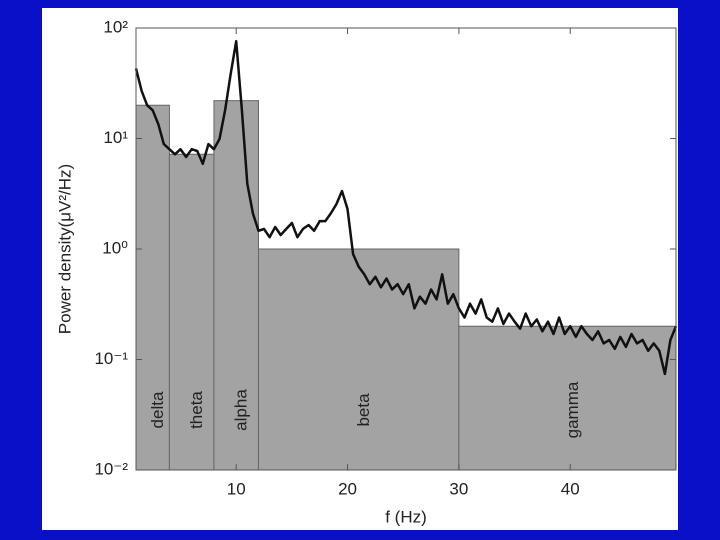 Image resolution: width=720 pixels, height=540 pixels. I want to click on band-label: delta, so click(157, 409).